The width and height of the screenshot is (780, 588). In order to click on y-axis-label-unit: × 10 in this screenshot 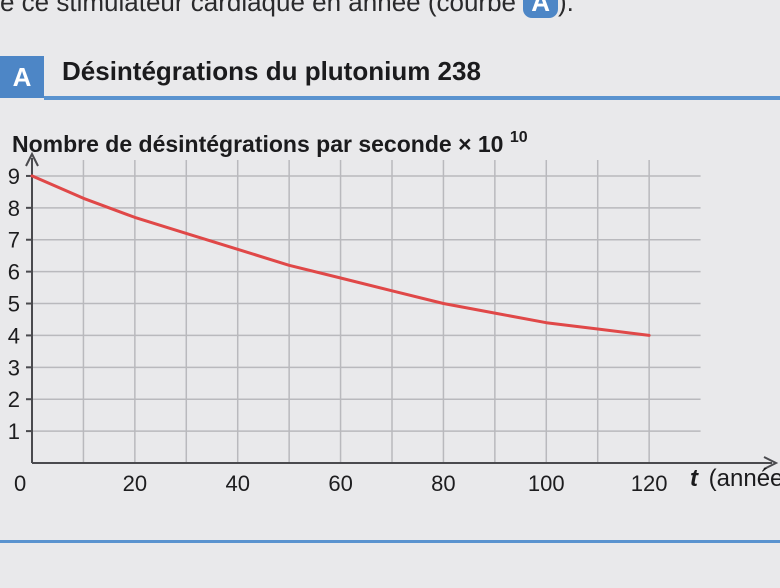, I will do `click(480, 144)`.